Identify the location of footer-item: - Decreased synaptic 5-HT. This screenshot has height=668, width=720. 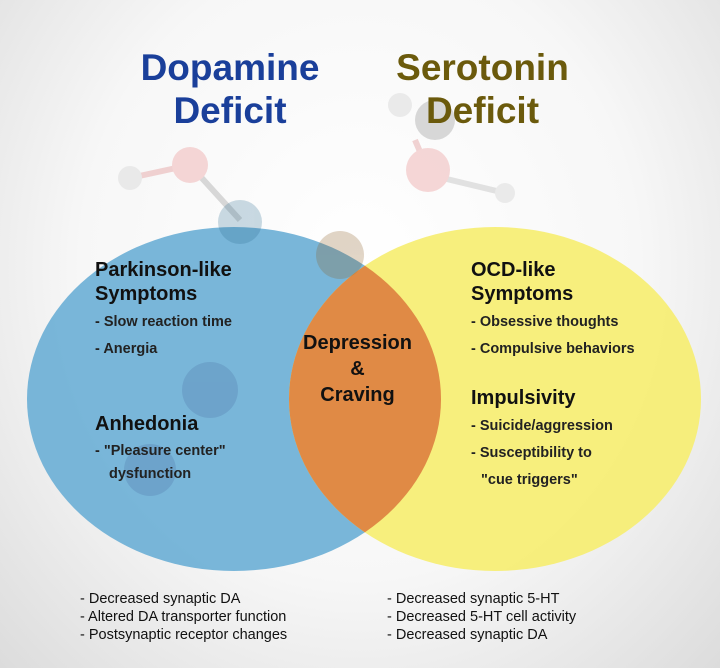
(473, 599).